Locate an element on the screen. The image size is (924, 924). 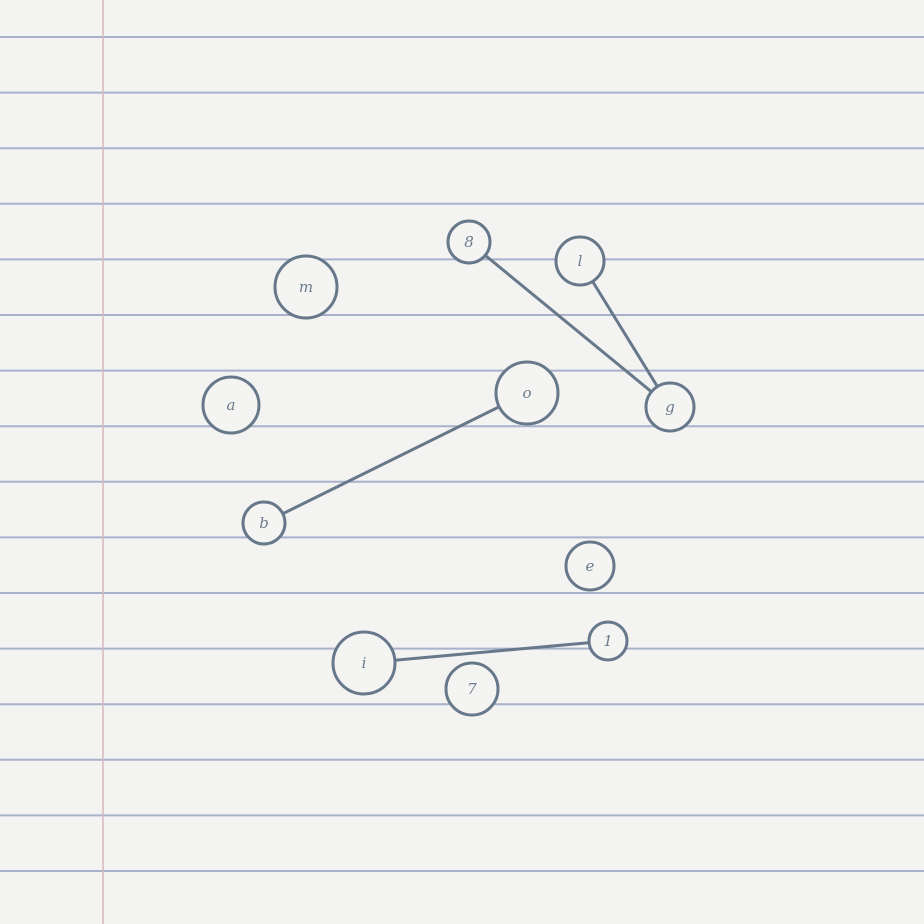
node-label: a is located at coordinates (231, 405).